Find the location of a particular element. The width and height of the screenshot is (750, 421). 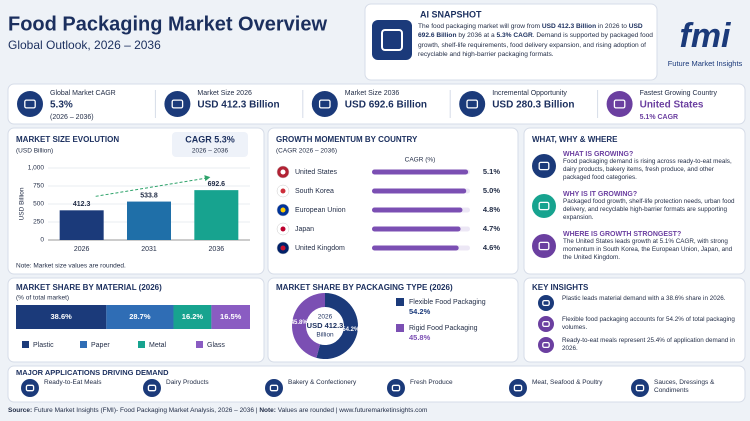

kpi-panel is located at coordinates (376, 104).